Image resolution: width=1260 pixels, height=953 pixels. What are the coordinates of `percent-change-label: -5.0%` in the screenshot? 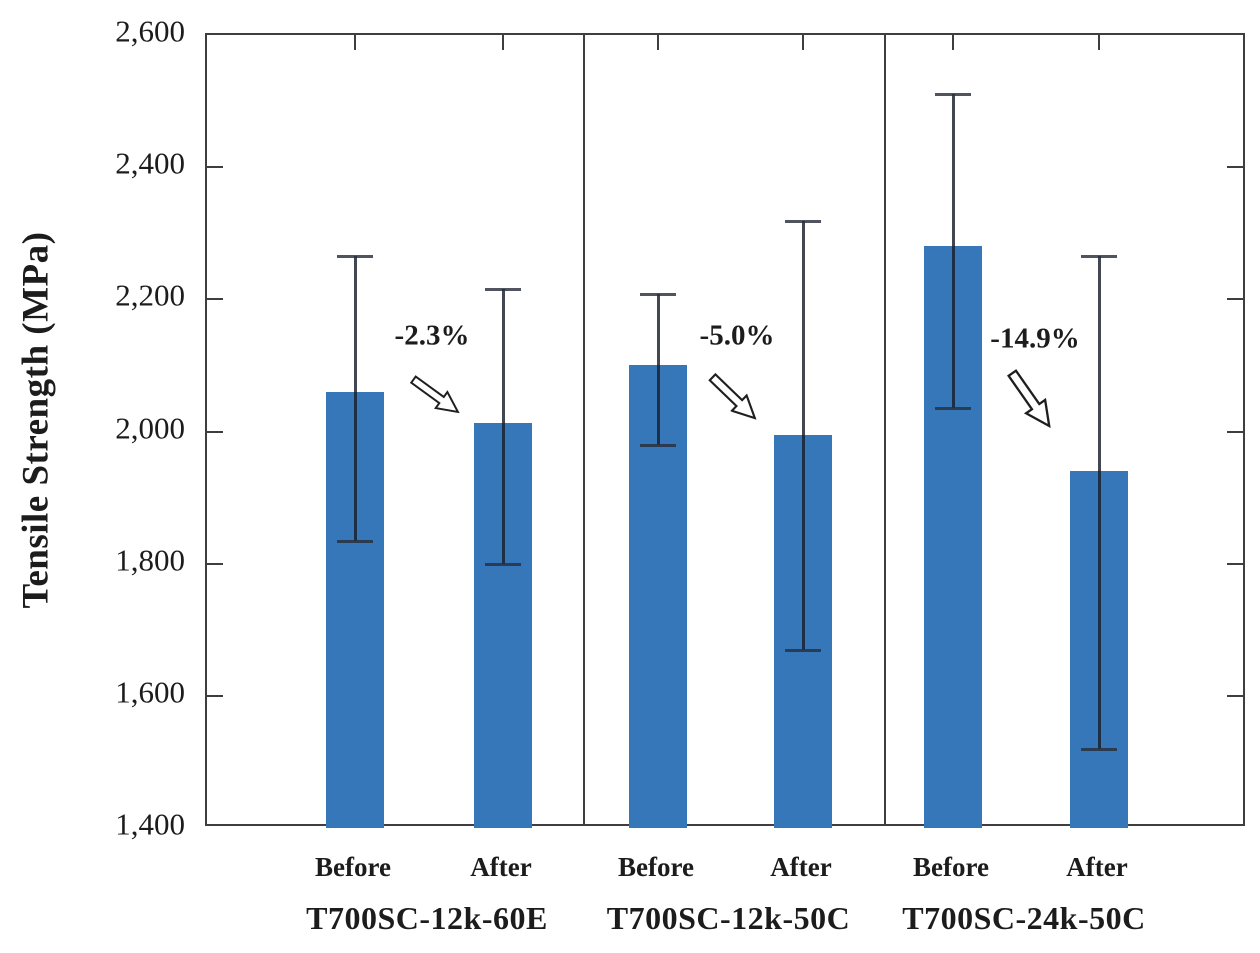 It's located at (737, 335).